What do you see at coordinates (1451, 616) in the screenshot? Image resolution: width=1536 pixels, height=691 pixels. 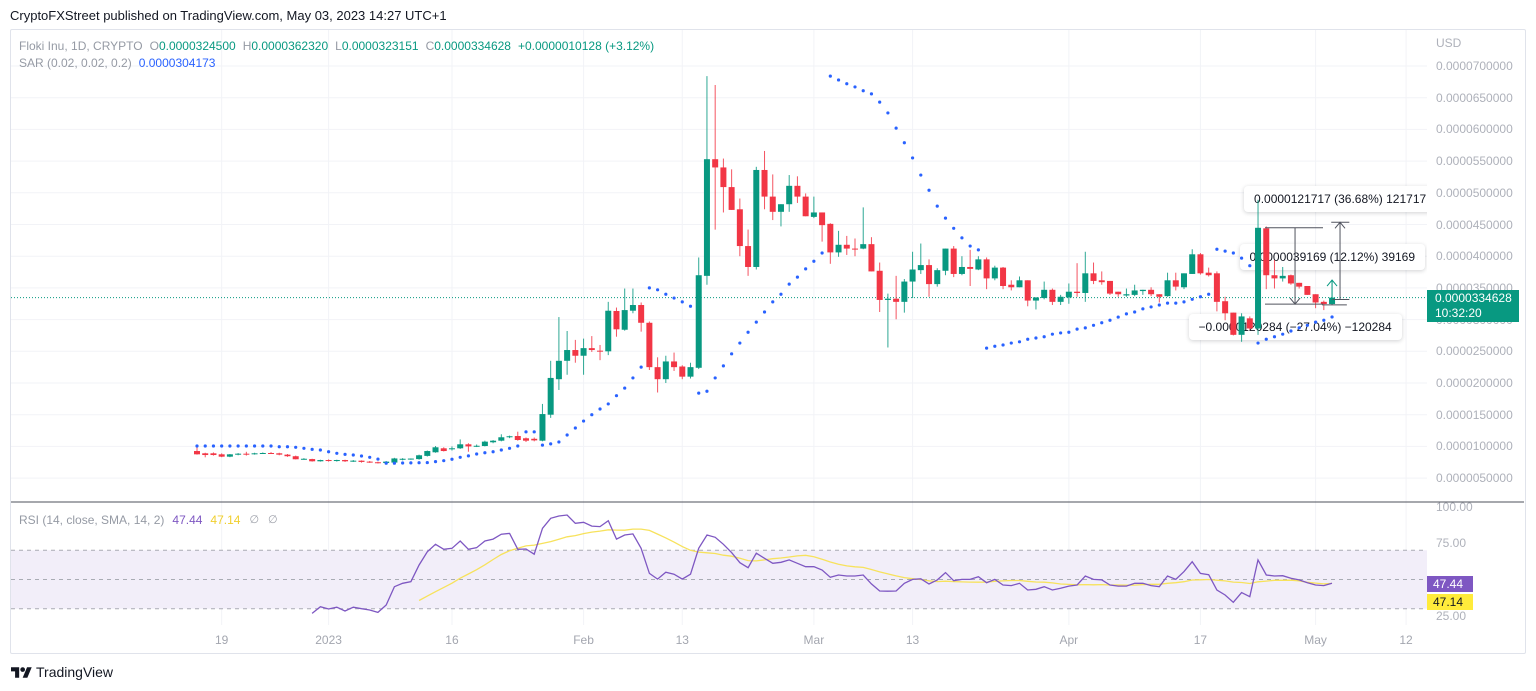 I see `rsi-tick: 25.00` at bounding box center [1451, 616].